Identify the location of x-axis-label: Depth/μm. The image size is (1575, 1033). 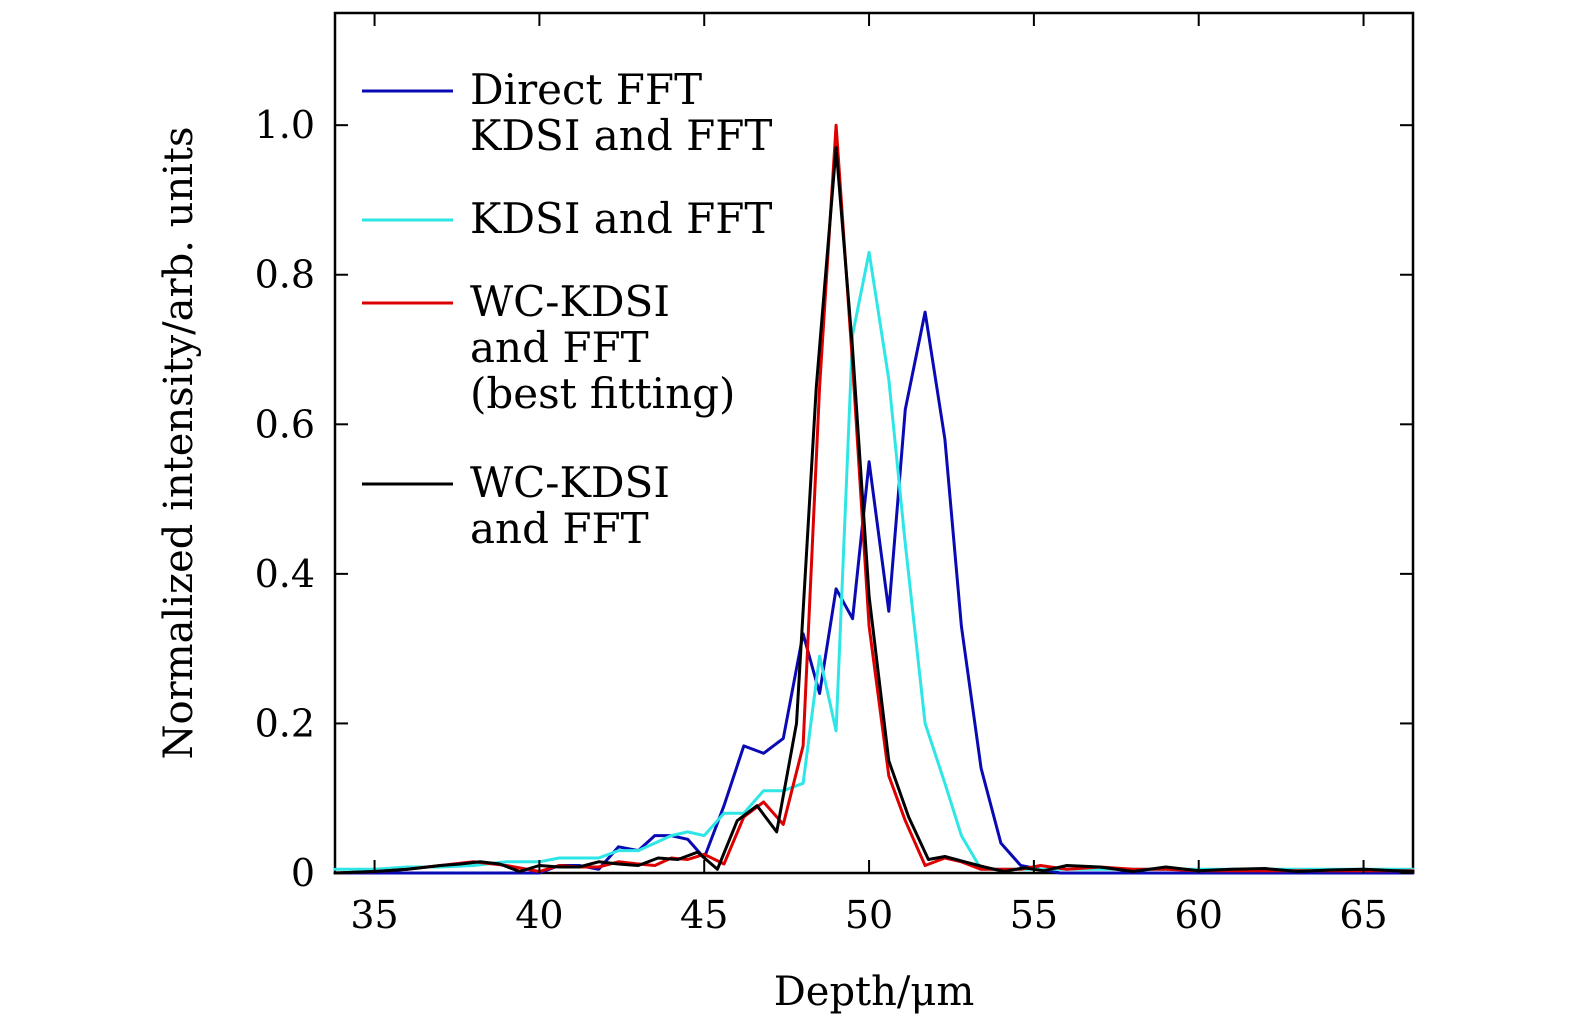
(874, 992).